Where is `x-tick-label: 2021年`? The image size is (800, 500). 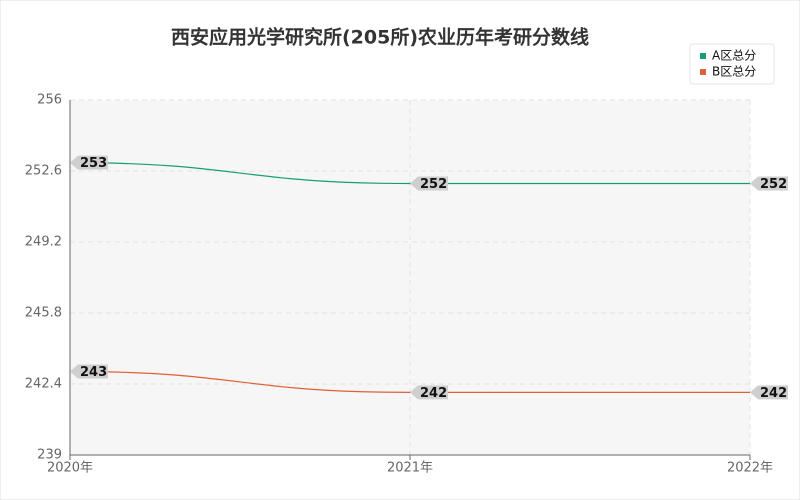
x-tick-label: 2021年 is located at coordinates (410, 468).